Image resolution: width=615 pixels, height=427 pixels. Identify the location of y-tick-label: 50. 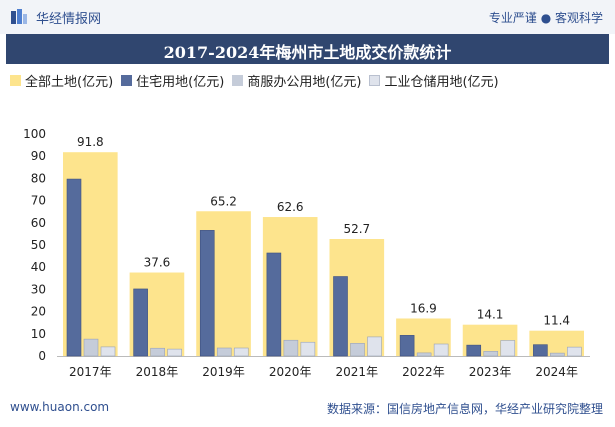
(38, 245).